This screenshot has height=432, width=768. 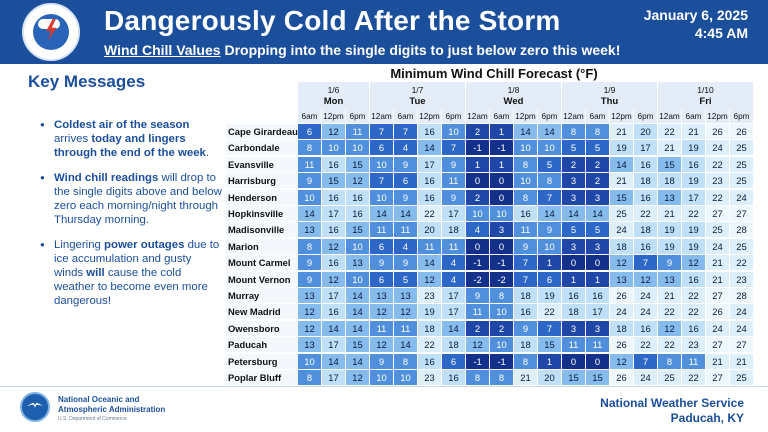 What do you see at coordinates (741, 295) in the screenshot?
I see `wind-chill-cell: 28` at bounding box center [741, 295].